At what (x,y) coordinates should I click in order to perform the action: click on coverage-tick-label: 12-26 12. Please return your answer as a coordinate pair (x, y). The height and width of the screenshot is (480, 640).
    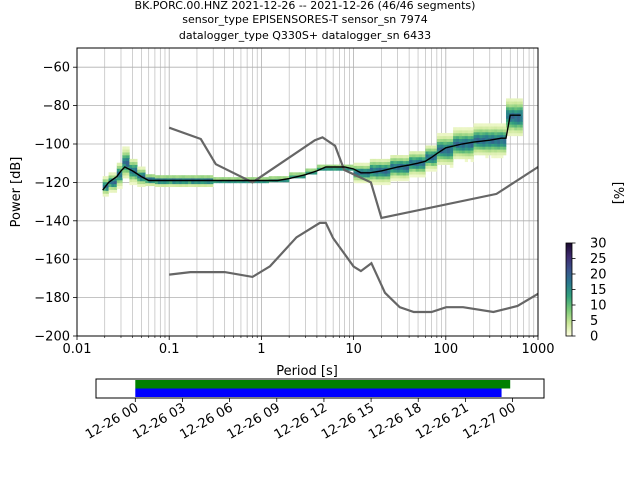
    Looking at the image, I should click on (301, 421).